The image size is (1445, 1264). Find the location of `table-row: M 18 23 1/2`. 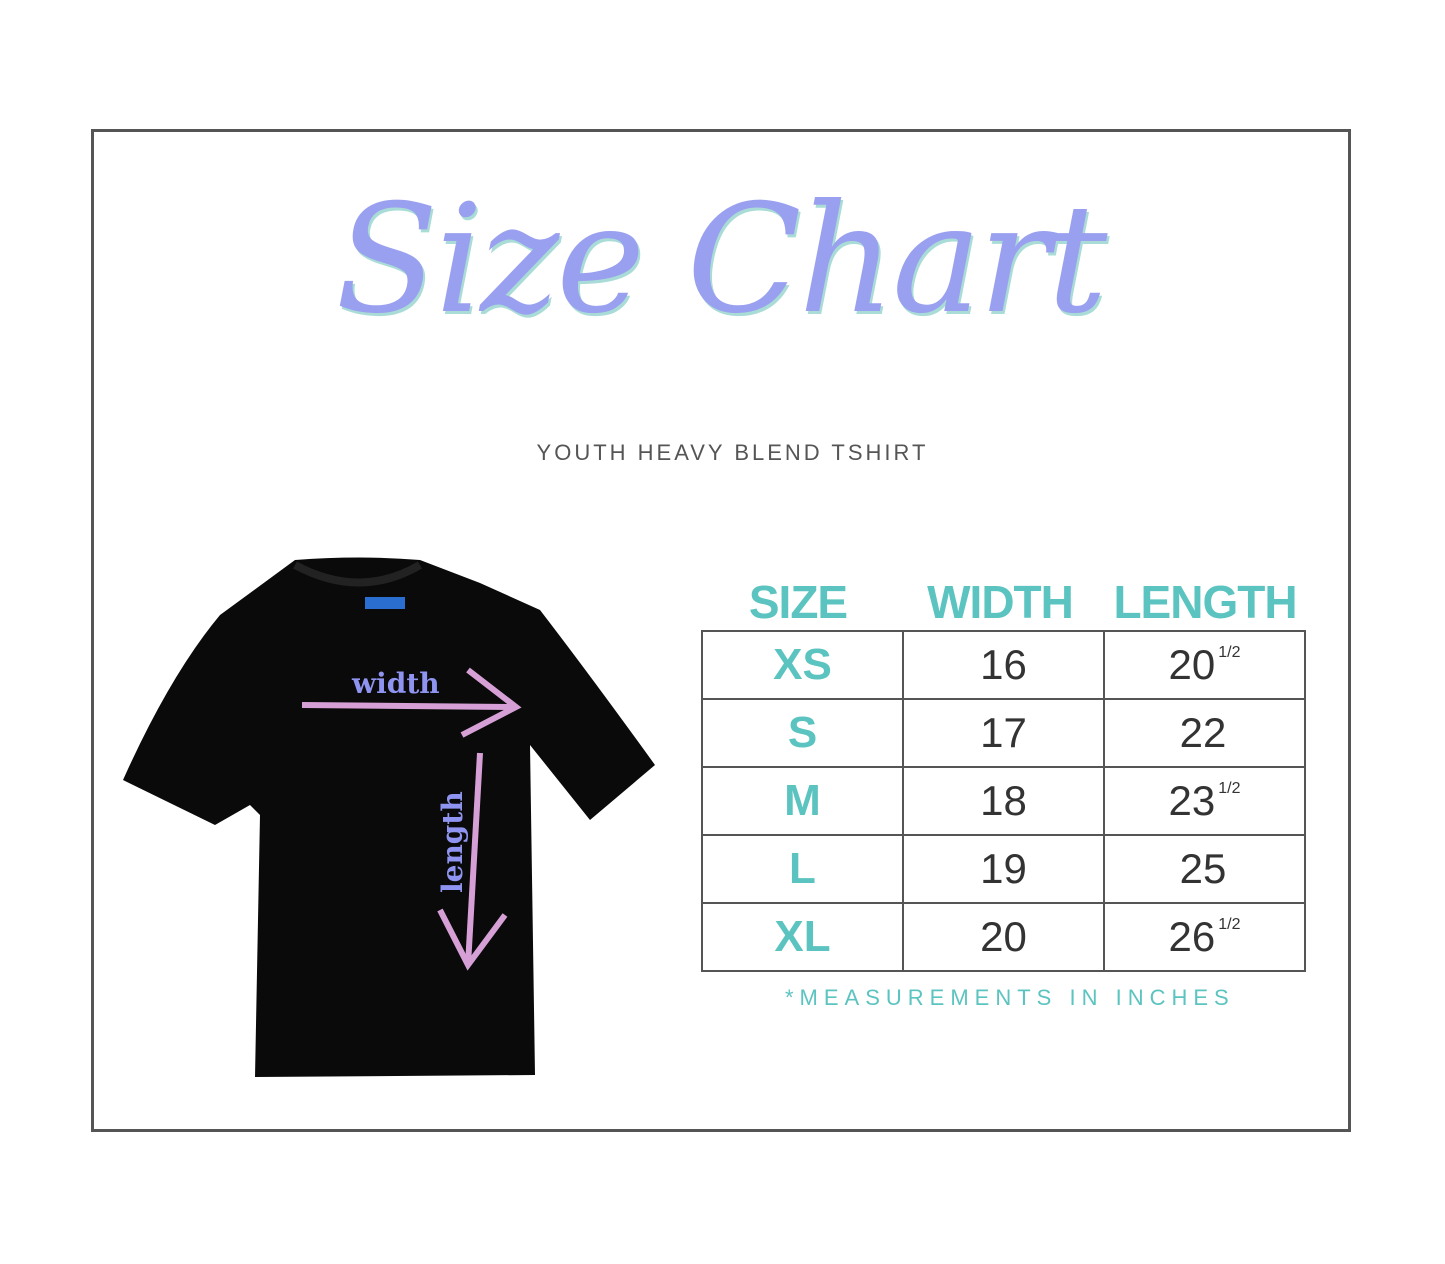

table-row: M 18 23 1/2 is located at coordinates (1003, 801).